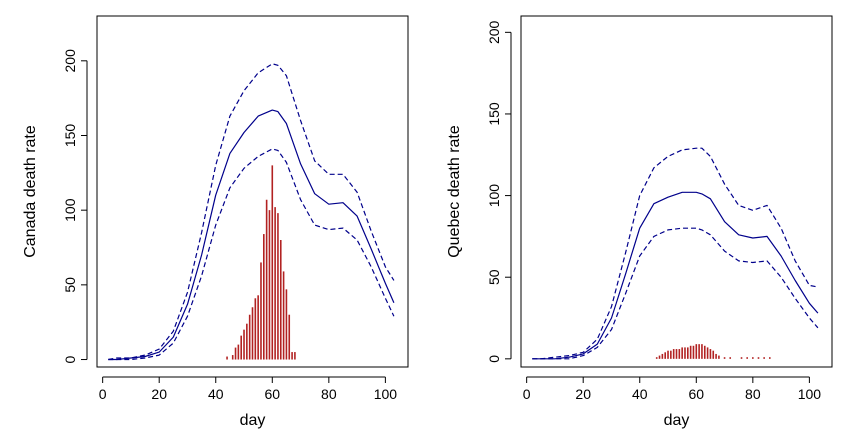  I want to click on series-estimate, so click(675, 275).